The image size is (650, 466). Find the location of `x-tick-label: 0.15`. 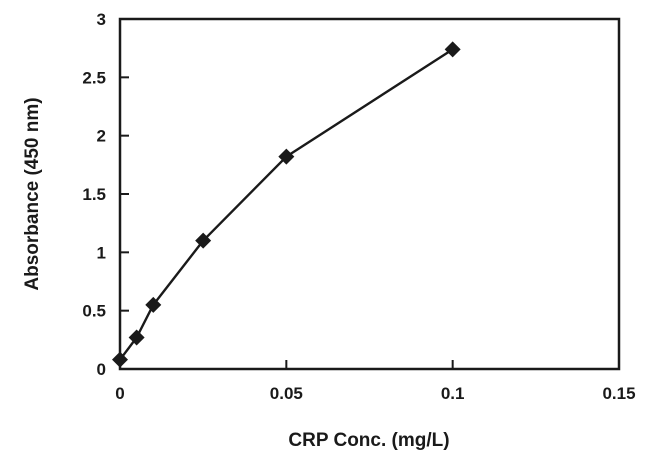

x-tick-label: 0.15 is located at coordinates (618, 393).